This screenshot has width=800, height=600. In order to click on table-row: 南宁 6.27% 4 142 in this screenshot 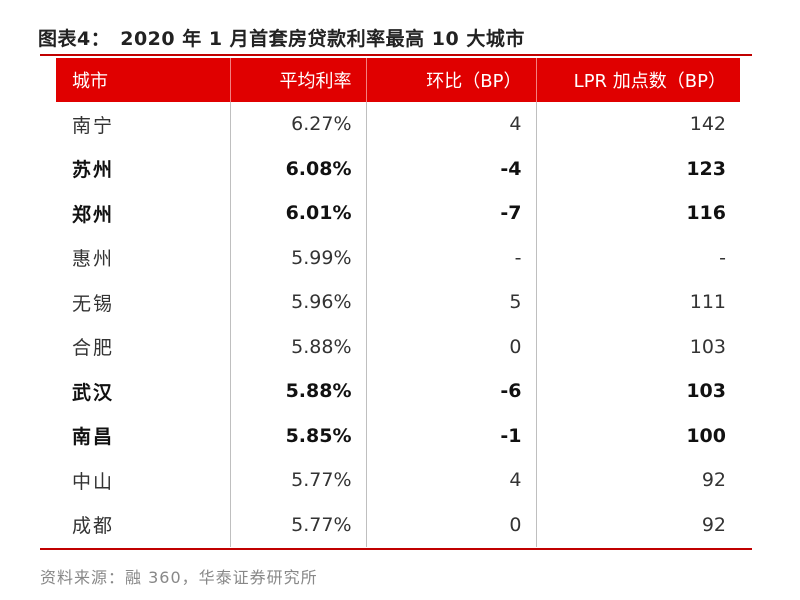, I will do `click(398, 124)`.